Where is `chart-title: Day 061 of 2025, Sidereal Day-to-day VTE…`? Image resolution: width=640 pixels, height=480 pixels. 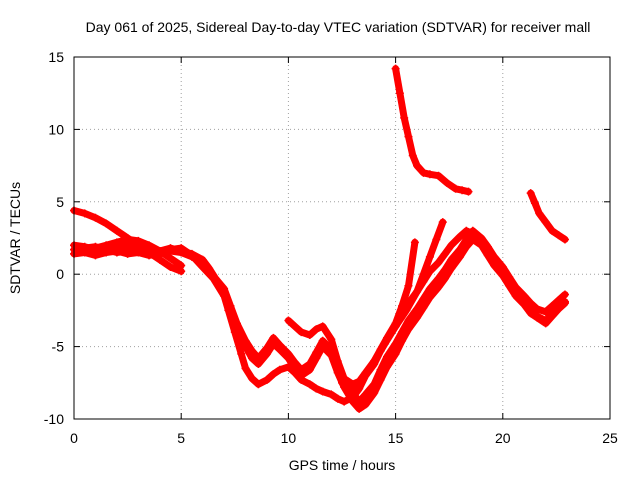
chart-title: Day 061 of 2025, Sidereal Day-to-day VTE… is located at coordinates (338, 27).